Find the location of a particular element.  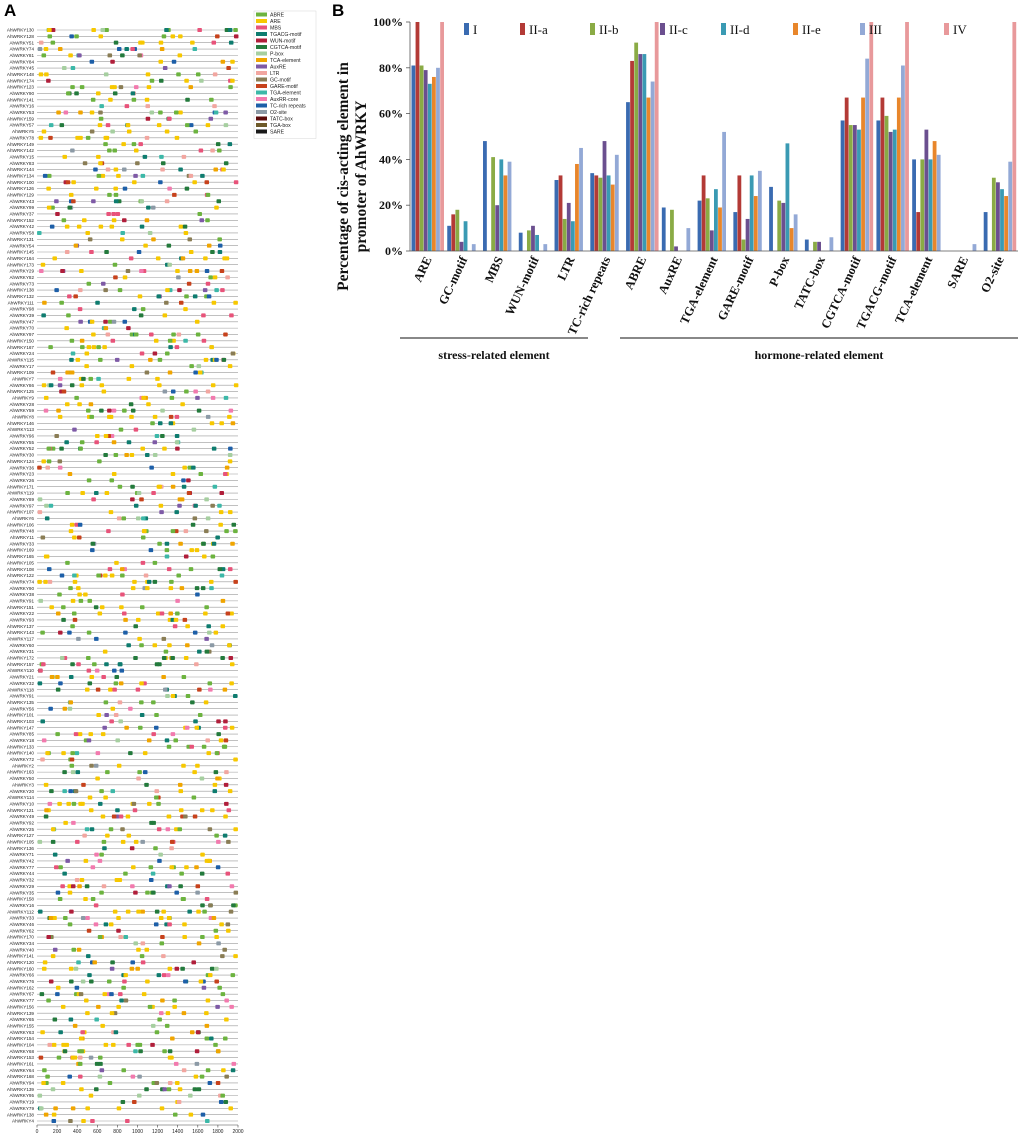

row-label: AhWRKY20 is located at coordinates (21, 791).